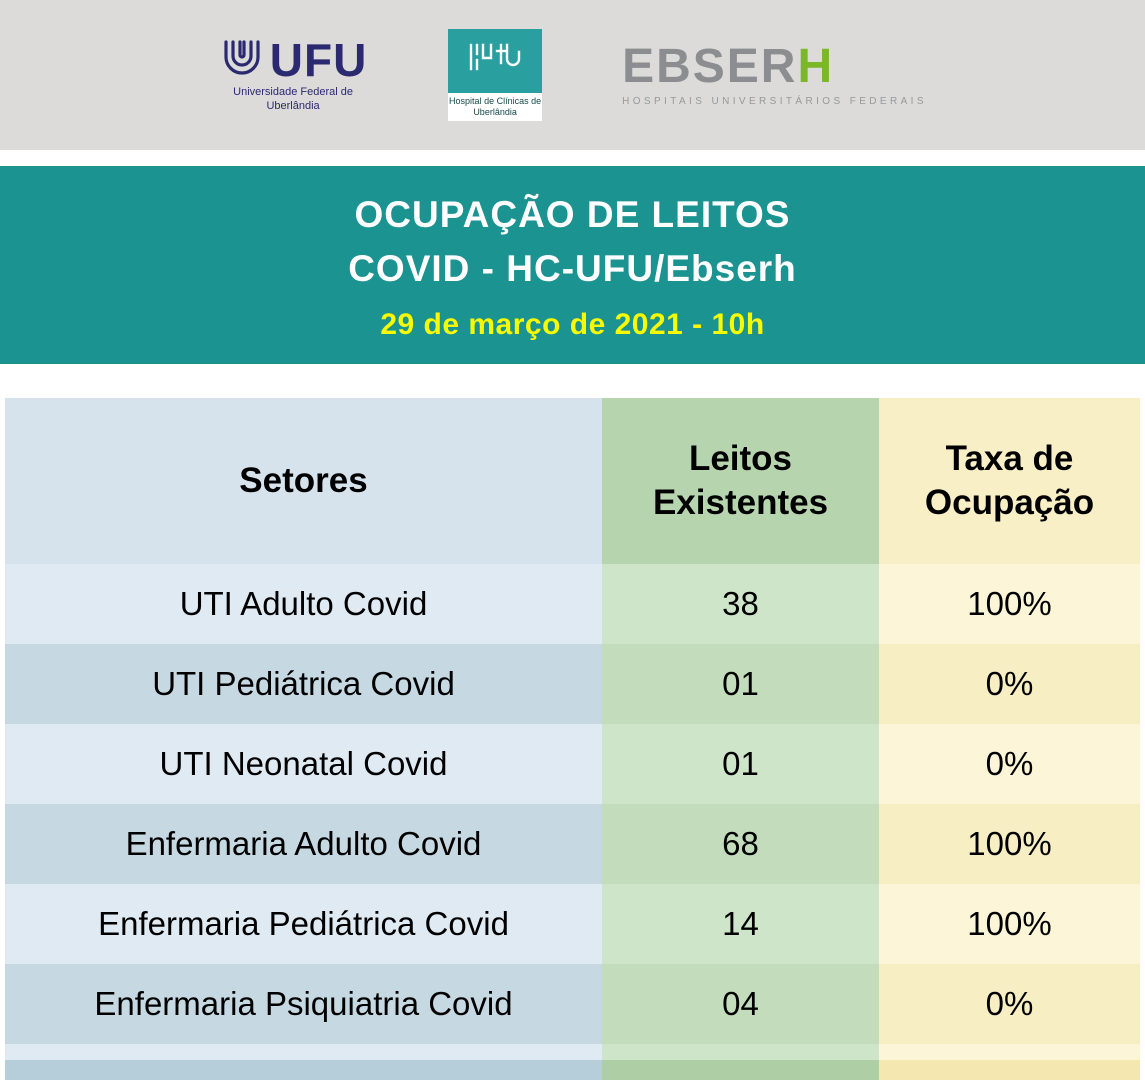 The image size is (1145, 1080). I want to click on table-partial-row, so click(572, 1052).